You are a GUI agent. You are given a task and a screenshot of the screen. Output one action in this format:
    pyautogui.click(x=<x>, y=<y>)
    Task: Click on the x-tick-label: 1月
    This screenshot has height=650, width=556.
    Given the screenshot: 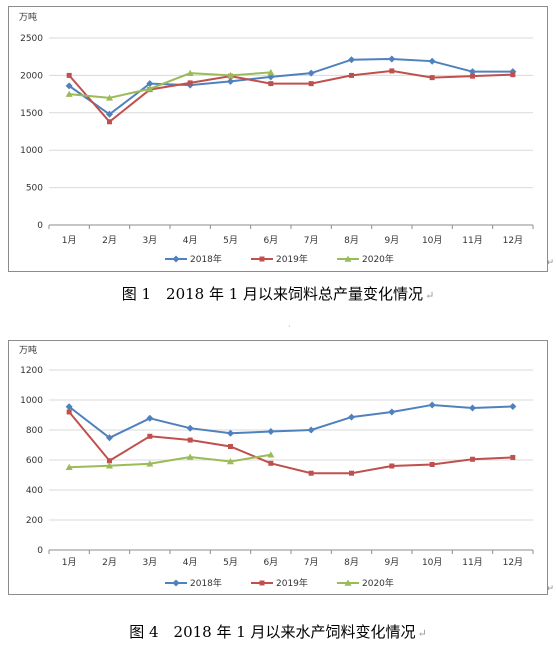 What is the action you would take?
    pyautogui.click(x=69, y=562)
    